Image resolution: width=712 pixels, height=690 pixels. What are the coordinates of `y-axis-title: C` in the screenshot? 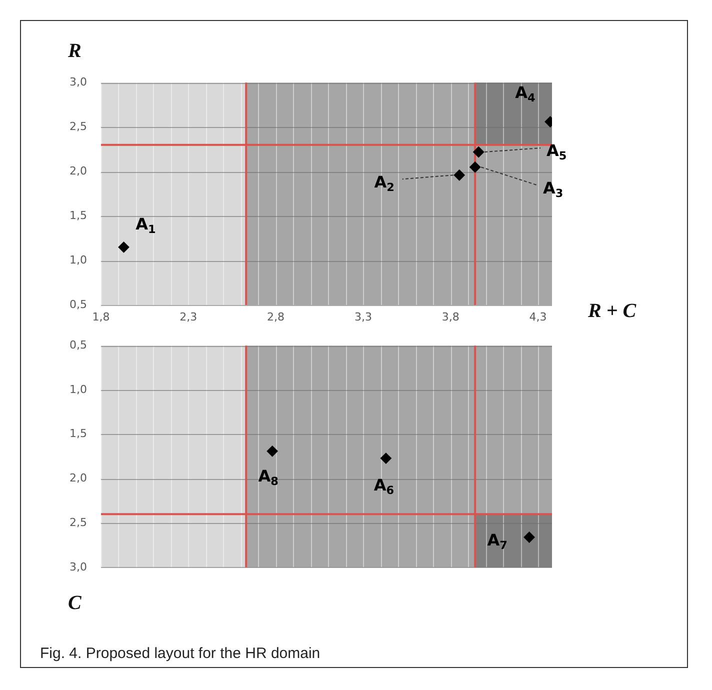 It's located at (75, 603).